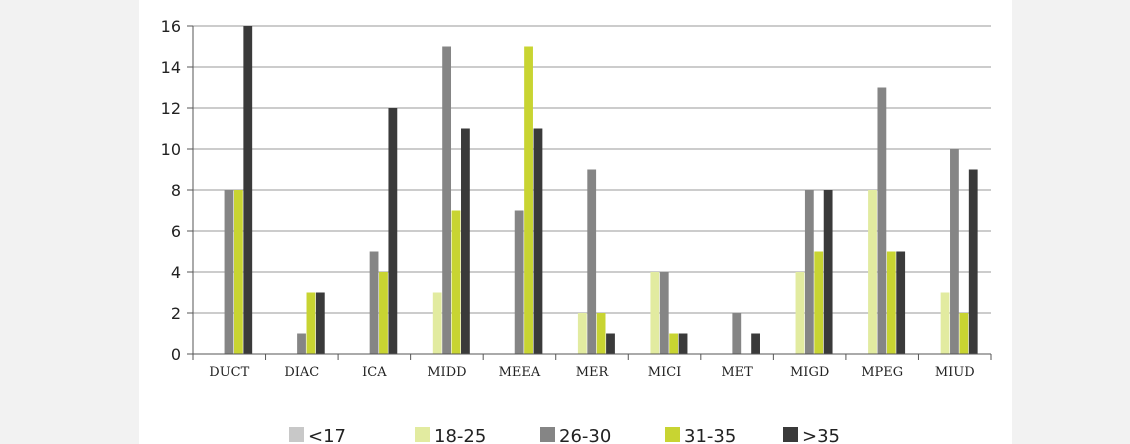 This screenshot has width=1130, height=444. Describe the element at coordinates (176, 231) in the screenshot. I see `y-tick-label: 6` at that location.